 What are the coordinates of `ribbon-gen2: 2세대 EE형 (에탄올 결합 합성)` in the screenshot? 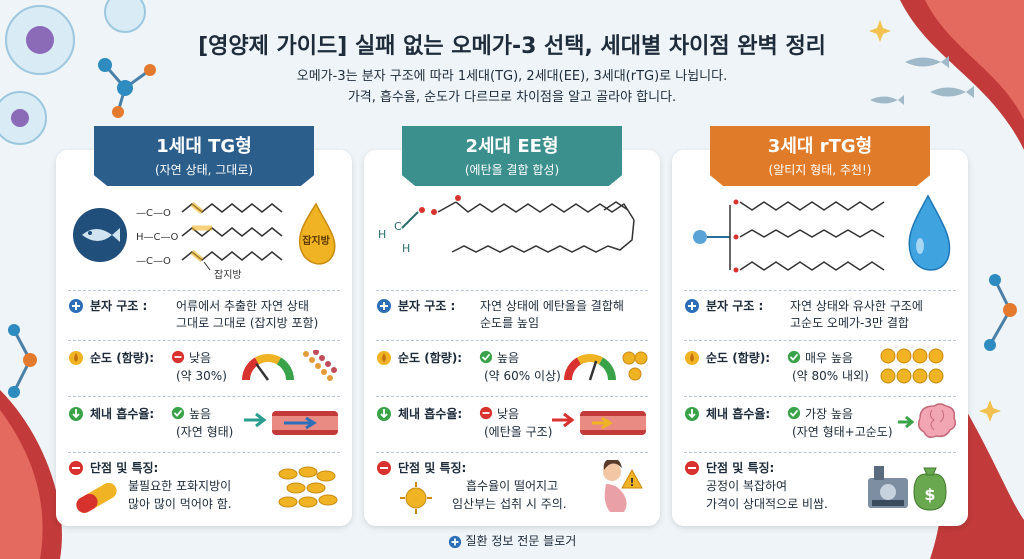 It's located at (512, 156).